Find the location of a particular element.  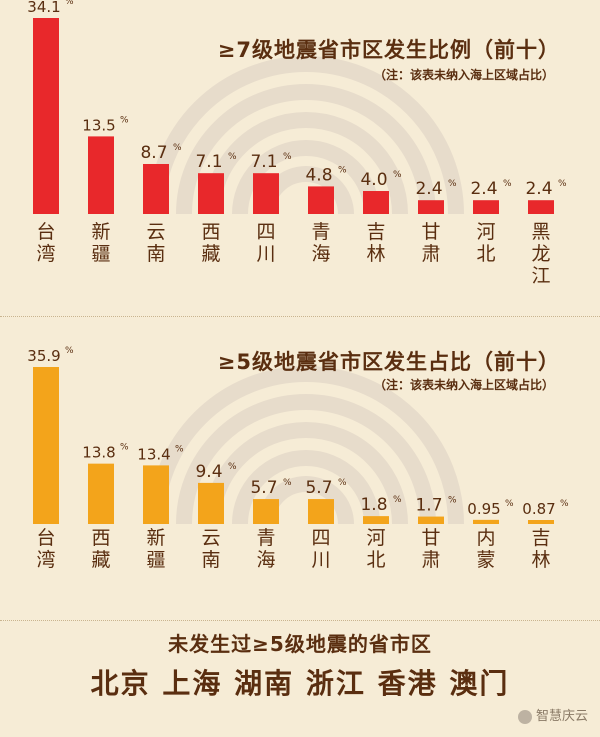

divider is located at coordinates (300, 316).